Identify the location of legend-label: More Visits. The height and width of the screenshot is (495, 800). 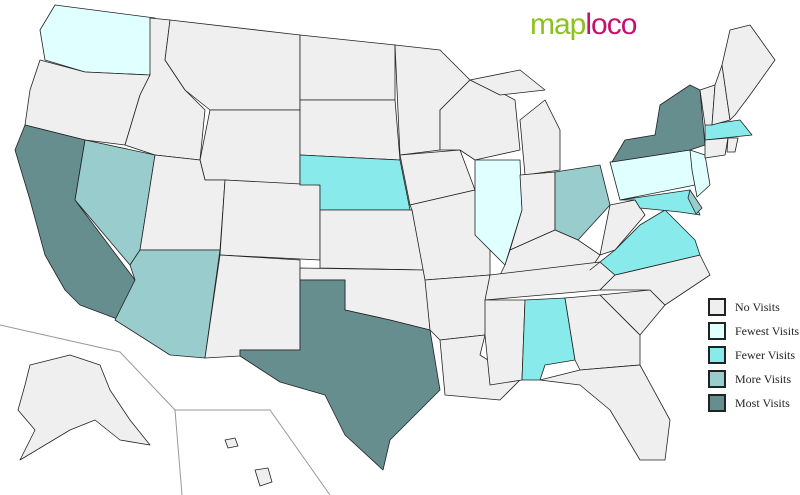
(763, 378).